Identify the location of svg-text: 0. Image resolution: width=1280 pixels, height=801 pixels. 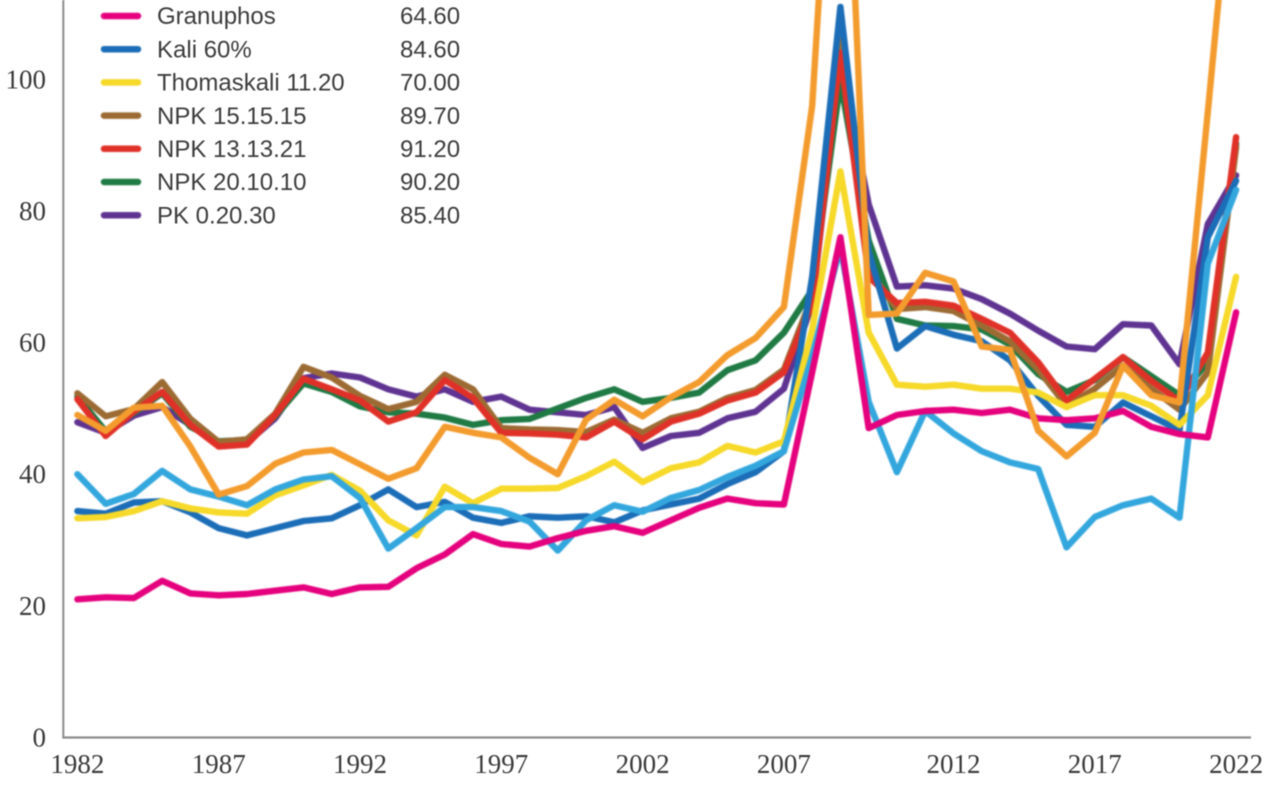
(40, 738).